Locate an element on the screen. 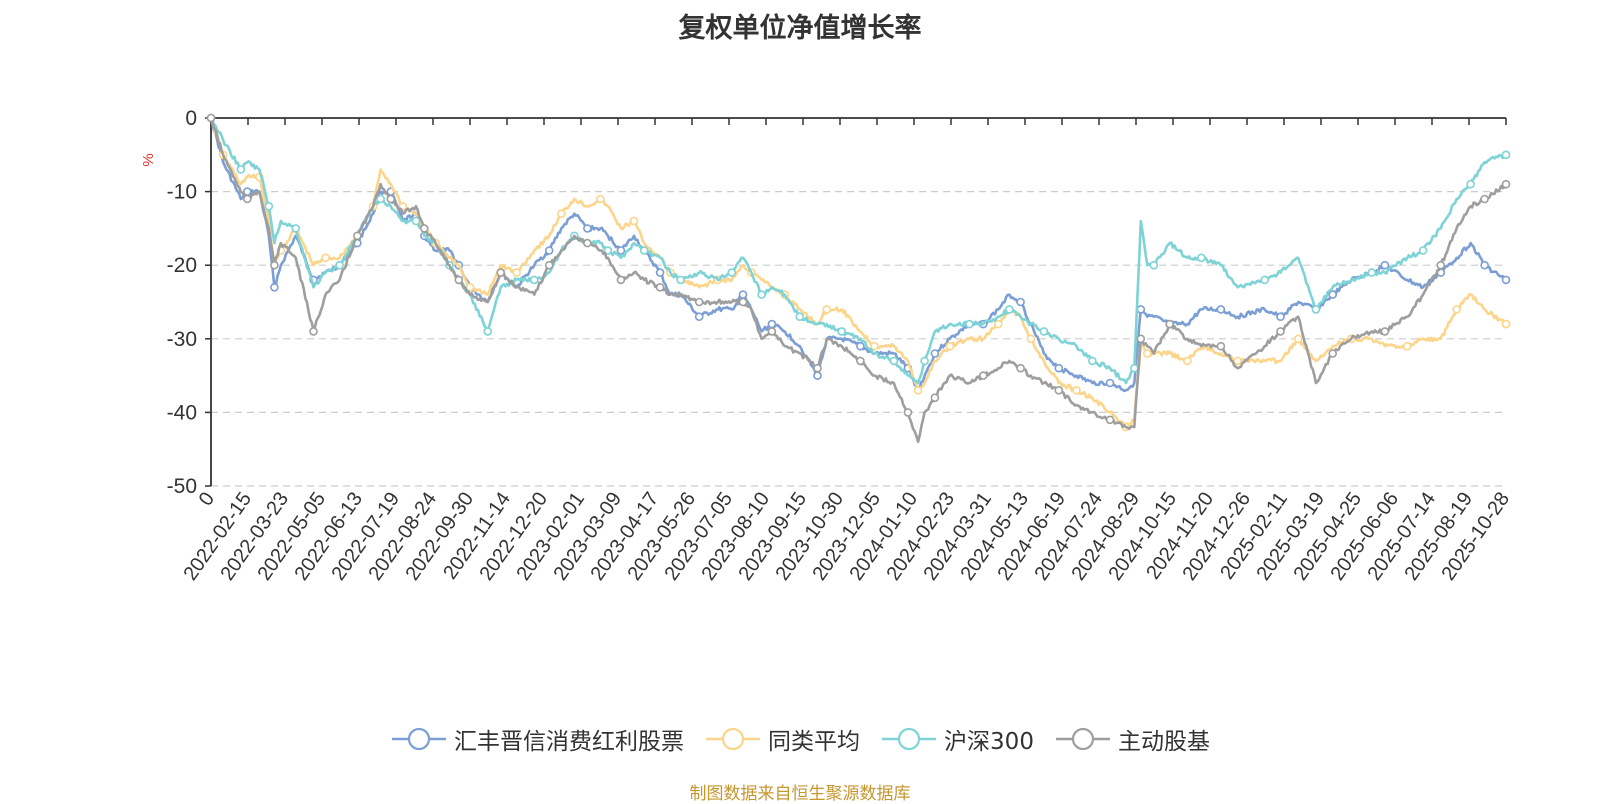  legend-item: 汇丰晋信消费红利股票 is located at coordinates (537, 739).